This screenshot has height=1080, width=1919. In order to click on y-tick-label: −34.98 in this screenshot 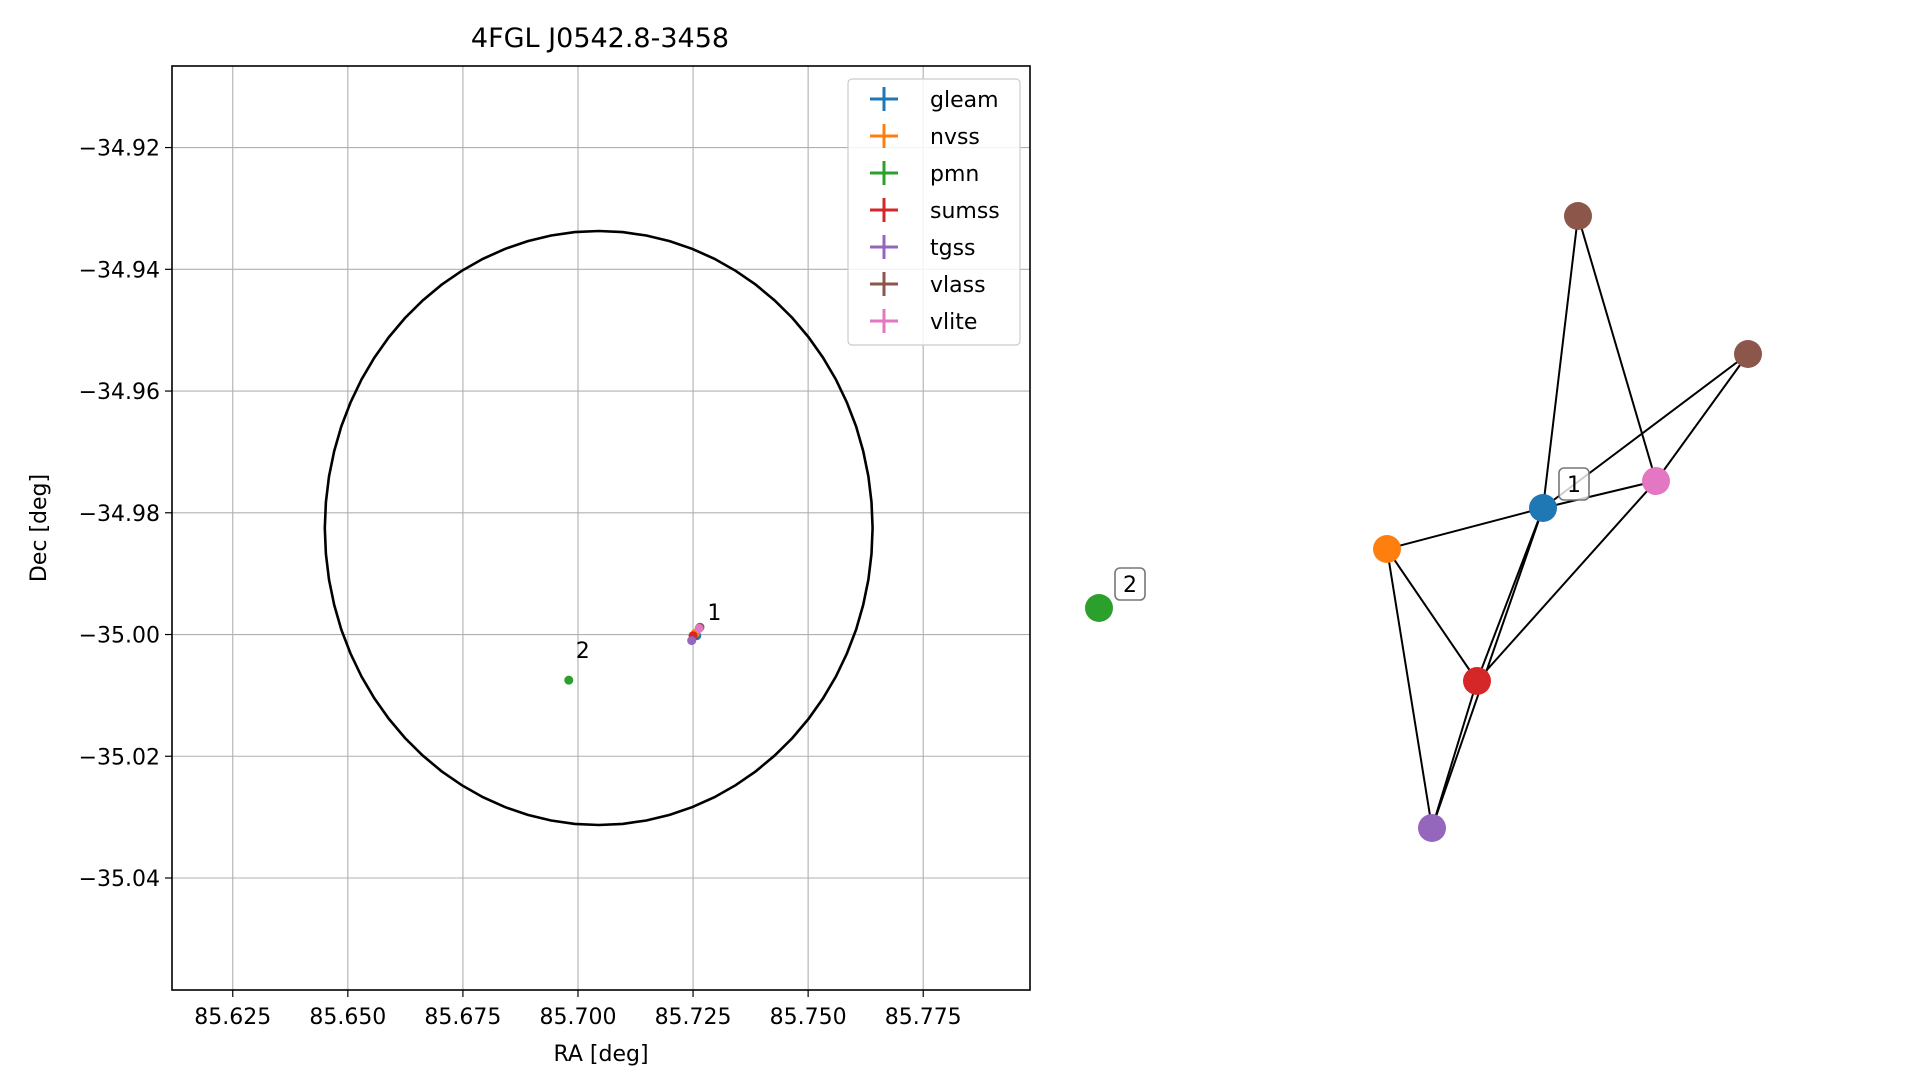, I will do `click(119, 514)`.